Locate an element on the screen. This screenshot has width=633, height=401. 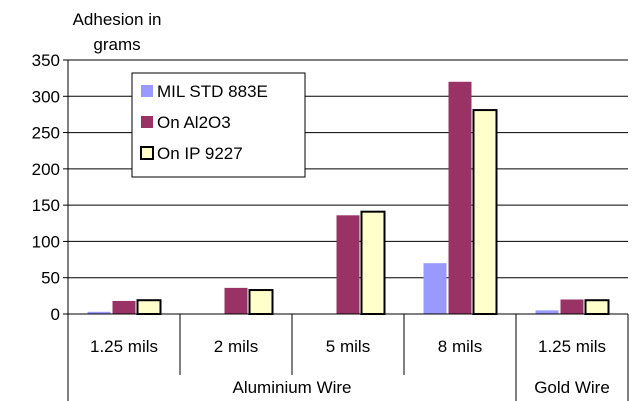
legend: MIL STD 883E On Al2O3 On IP 9227 is located at coordinates (218, 125).